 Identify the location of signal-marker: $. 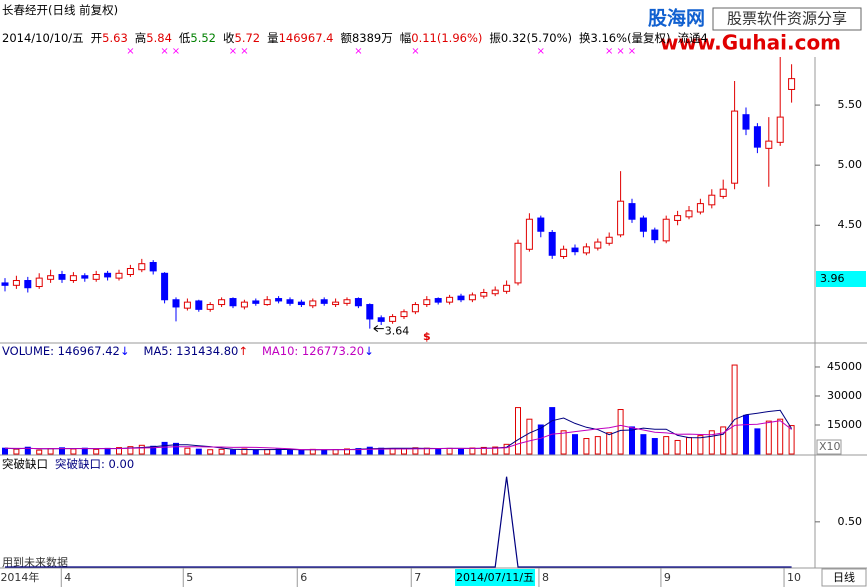
(427, 336).